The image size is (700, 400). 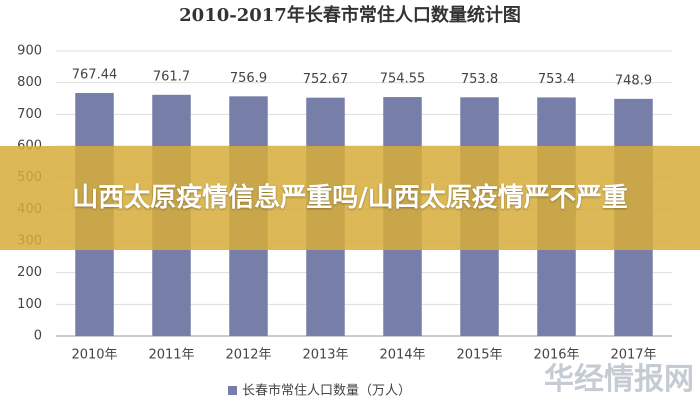 What do you see at coordinates (95, 74) in the screenshot?
I see `data-label: 767.44` at bounding box center [95, 74].